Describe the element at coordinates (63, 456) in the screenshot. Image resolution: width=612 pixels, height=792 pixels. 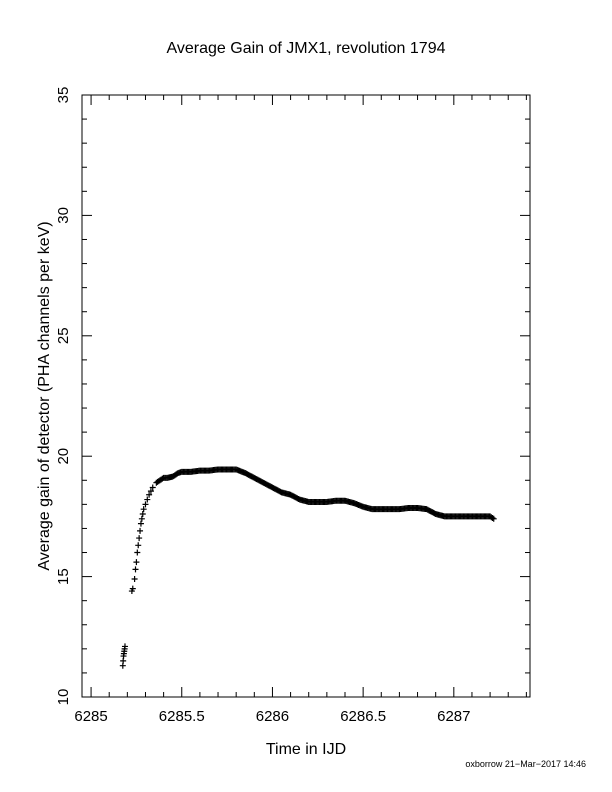
I see `y-tick-label: 20` at that location.